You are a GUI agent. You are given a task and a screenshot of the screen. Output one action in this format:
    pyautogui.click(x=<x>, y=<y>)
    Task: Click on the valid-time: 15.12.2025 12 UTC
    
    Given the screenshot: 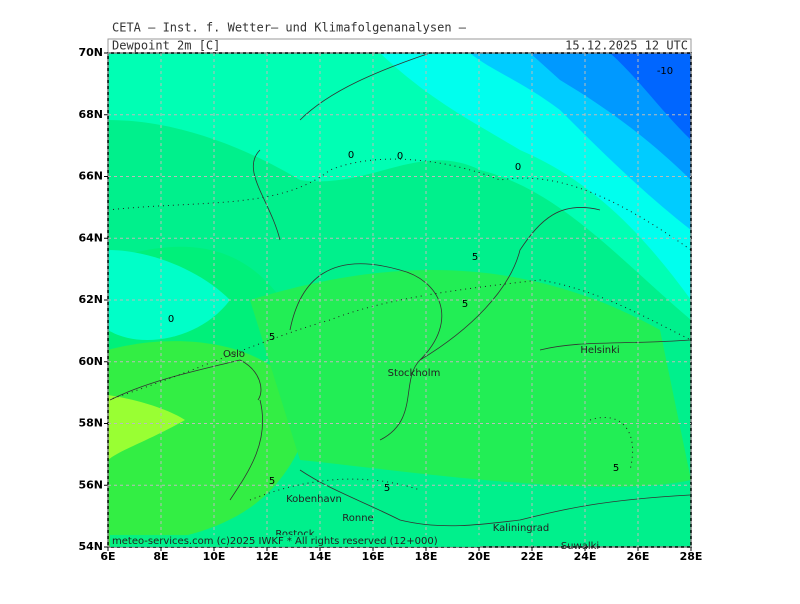 What is the action you would take?
    pyautogui.click(x=626, y=46)
    